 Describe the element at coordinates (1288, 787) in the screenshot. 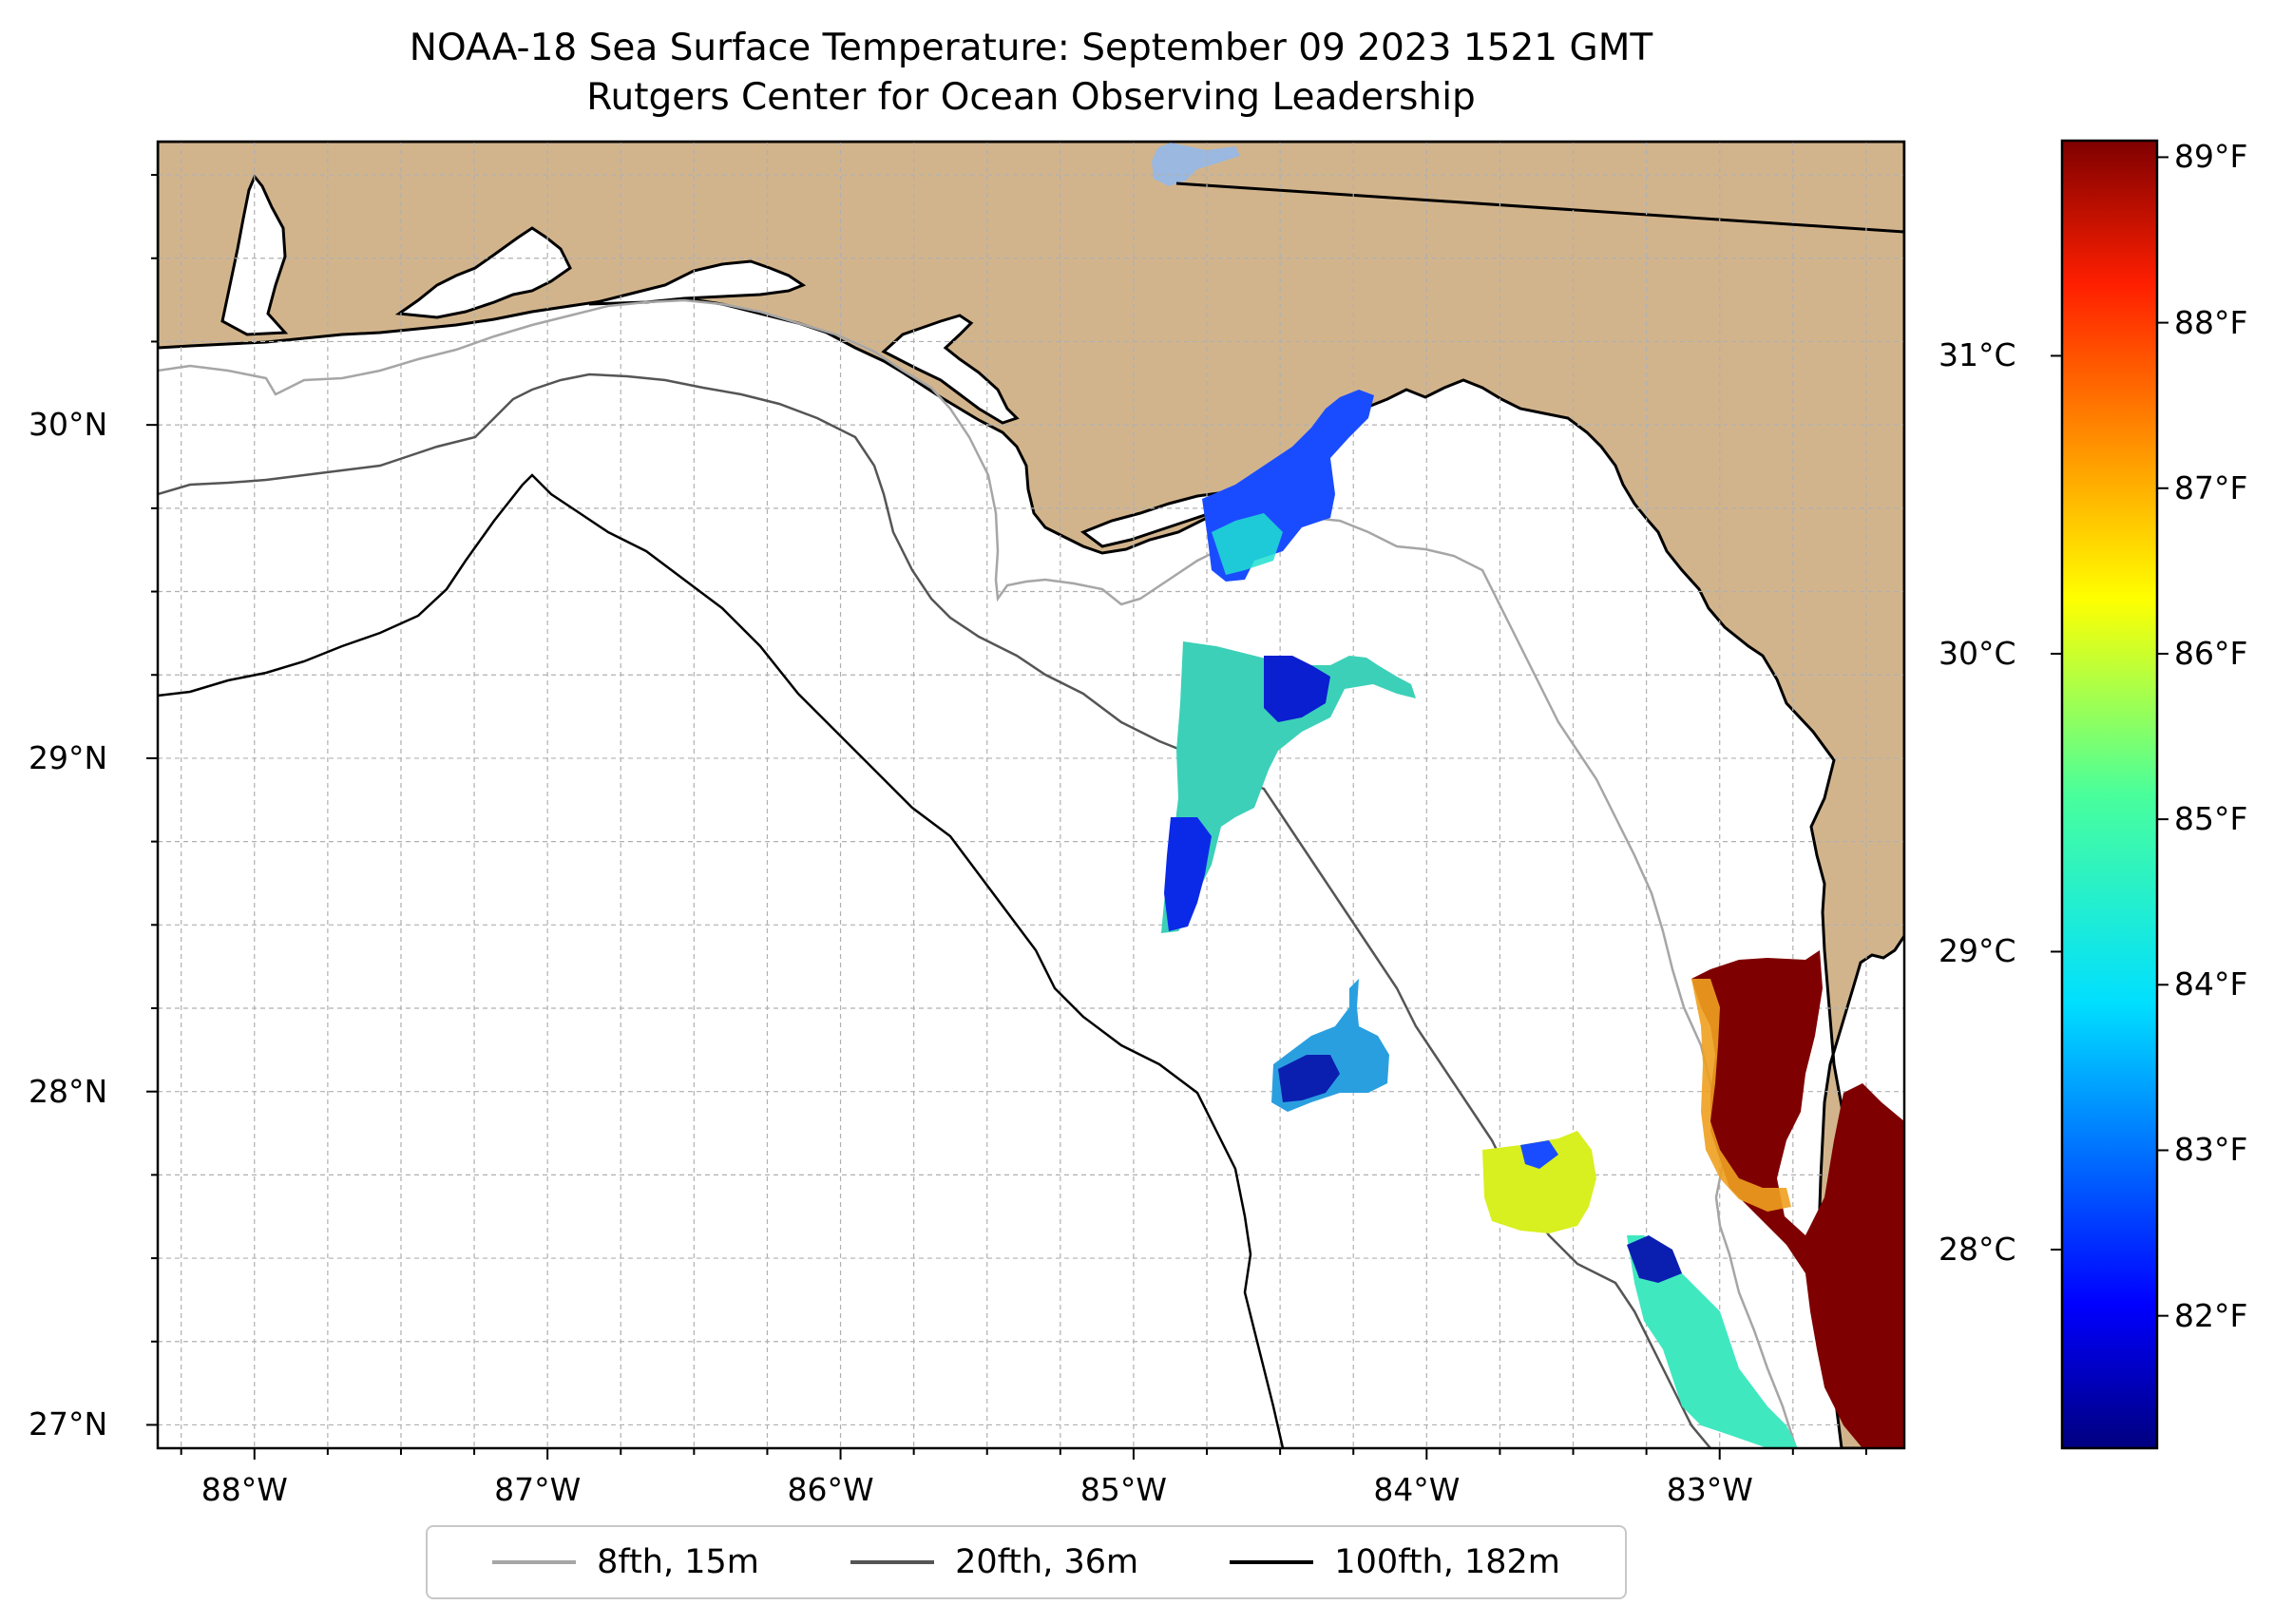

I see `sst-patch-cape-san-blas` at that location.